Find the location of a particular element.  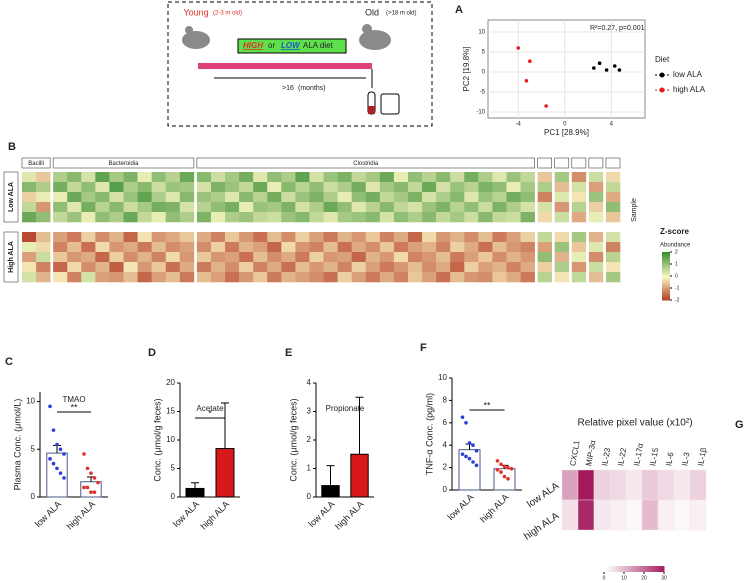

significance-label: ** is located at coordinates (74, 407).